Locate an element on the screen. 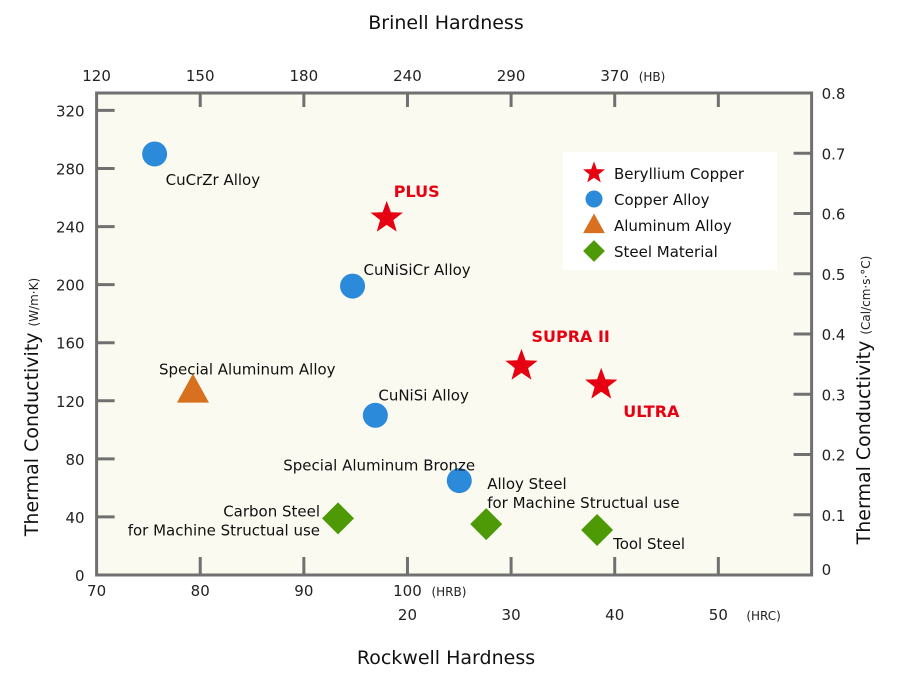  x-hrb-tick-label: 70 is located at coordinates (96, 591).